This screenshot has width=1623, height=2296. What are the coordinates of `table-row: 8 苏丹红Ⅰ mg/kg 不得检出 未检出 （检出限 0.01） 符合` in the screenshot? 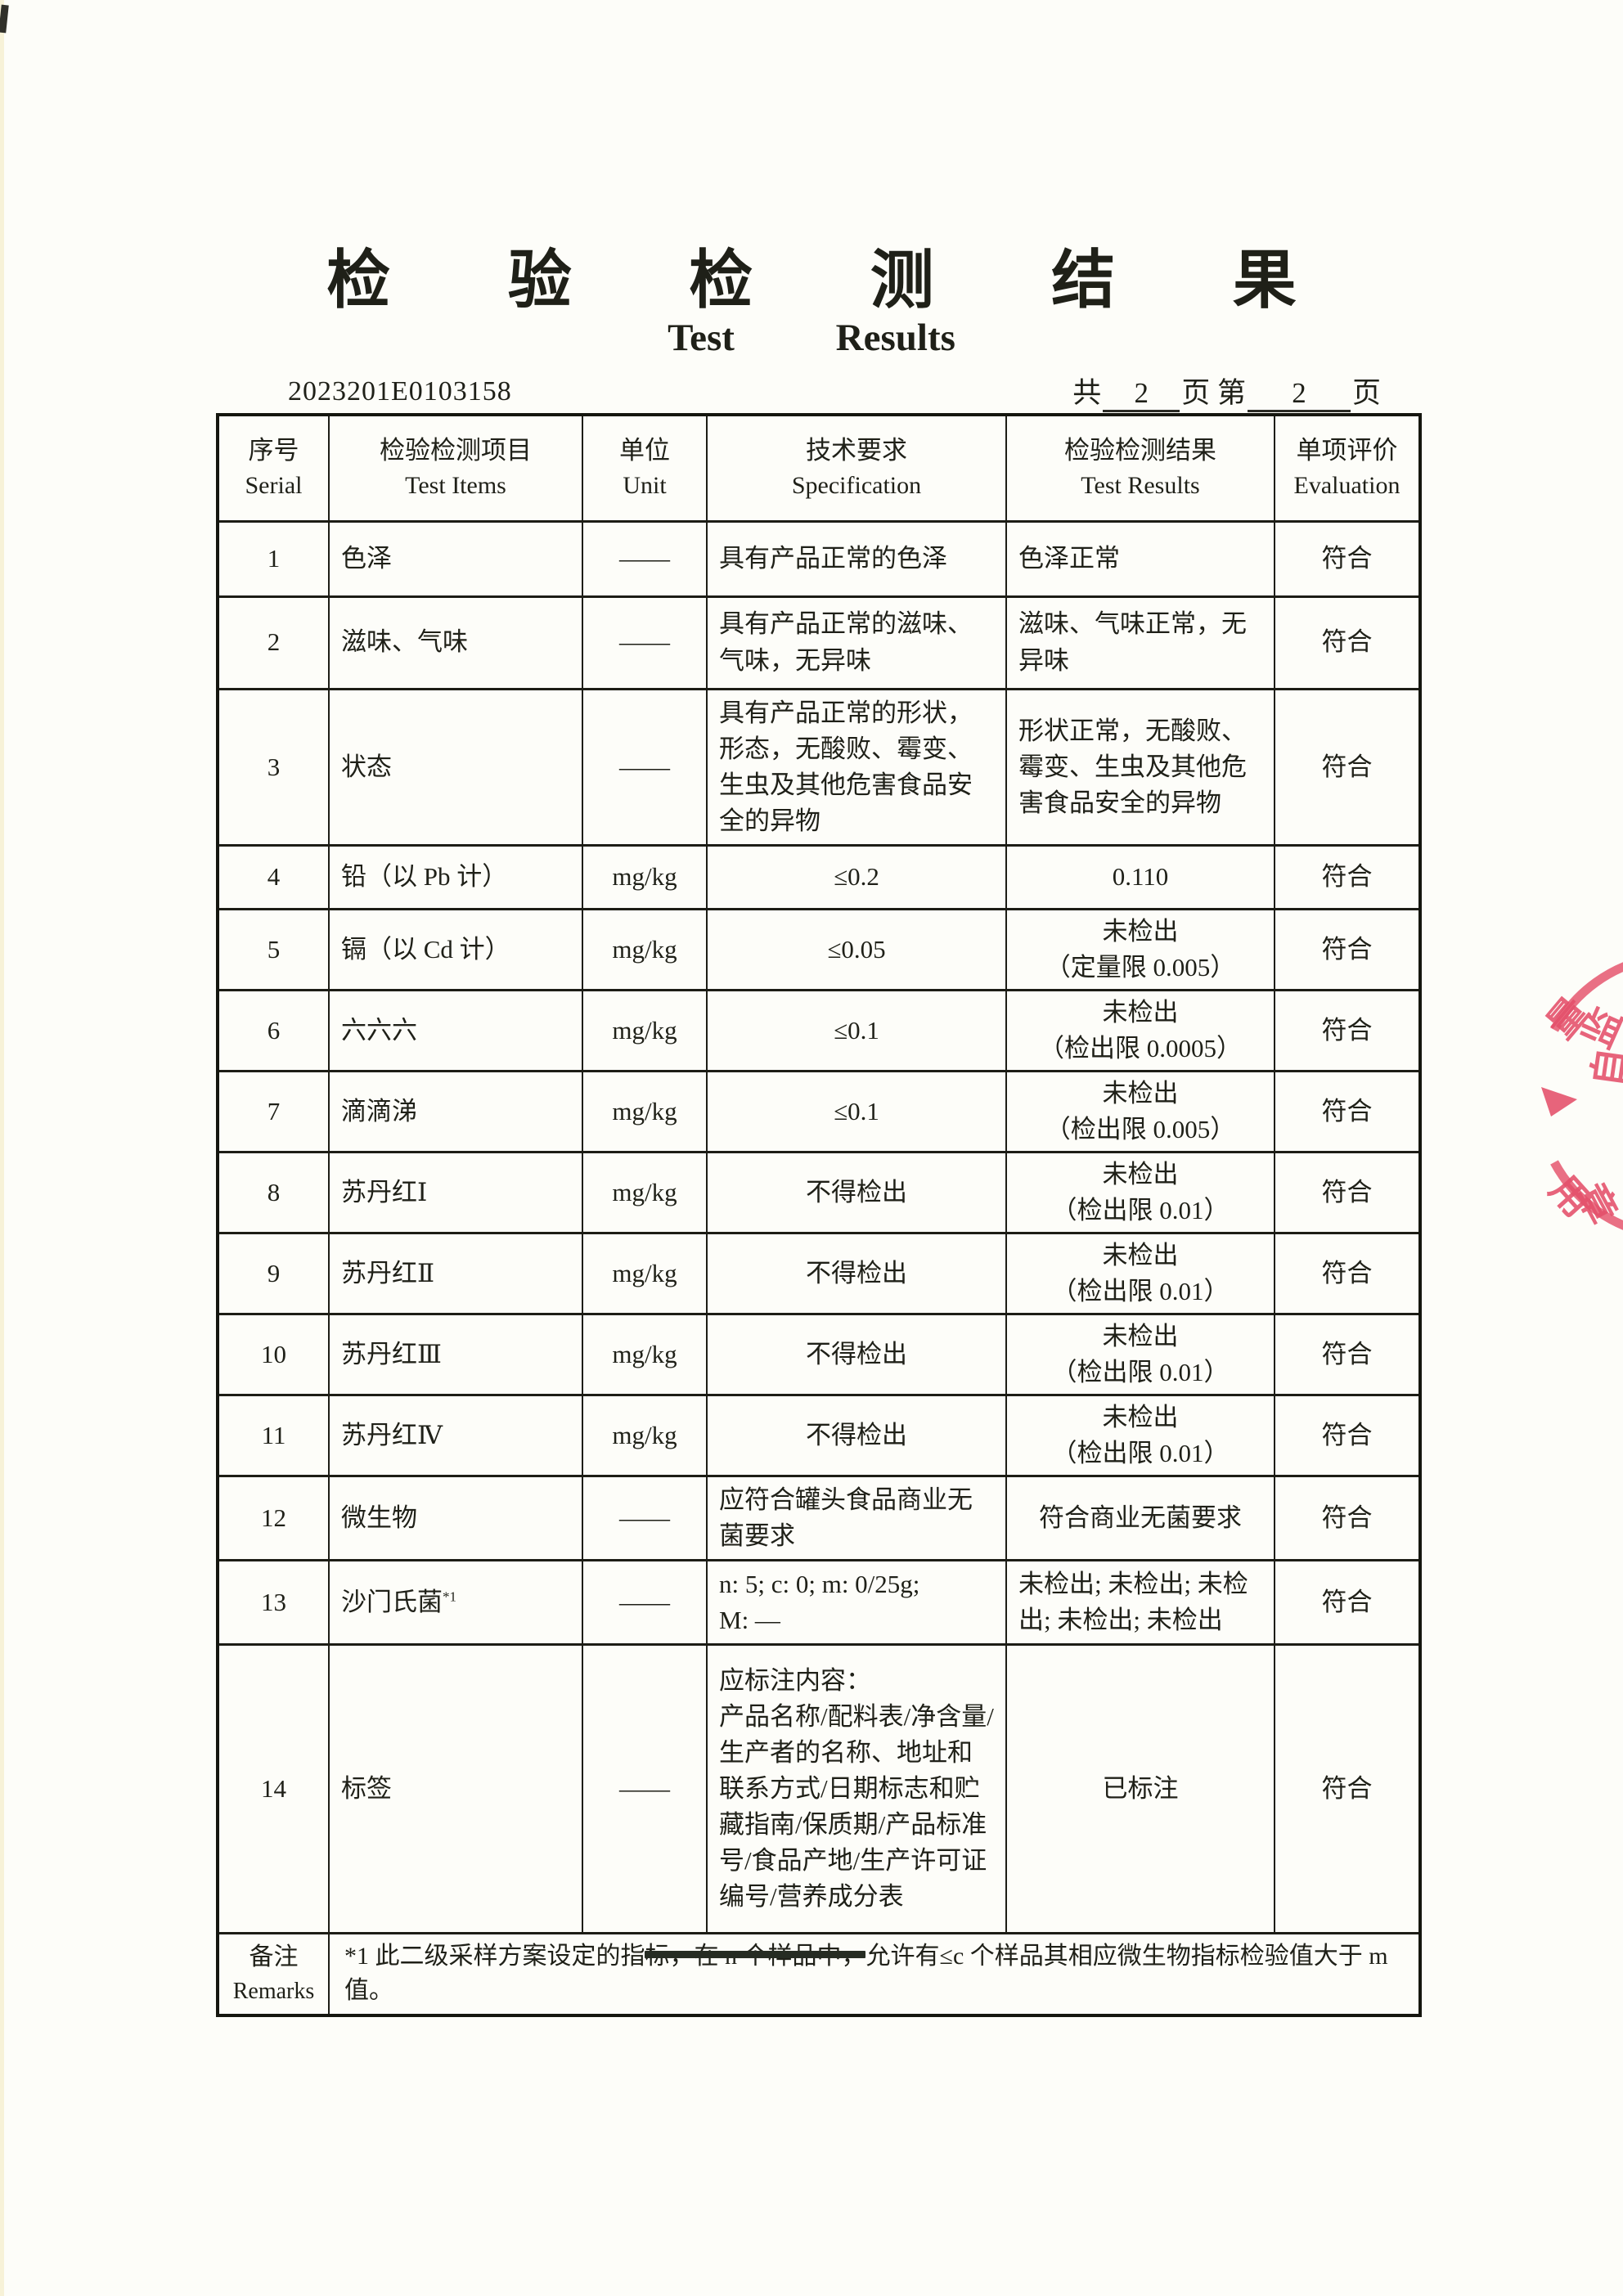 It's located at (819, 1193).